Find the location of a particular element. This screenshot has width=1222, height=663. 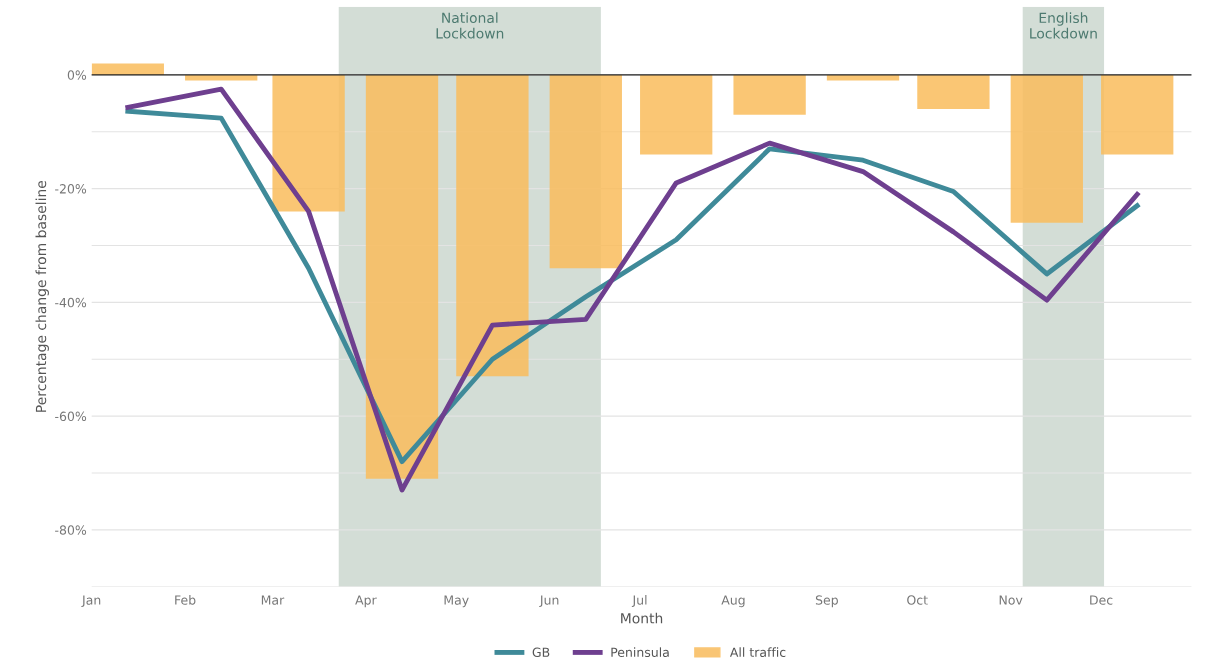

x-tick-label: Dec is located at coordinates (1101, 600).